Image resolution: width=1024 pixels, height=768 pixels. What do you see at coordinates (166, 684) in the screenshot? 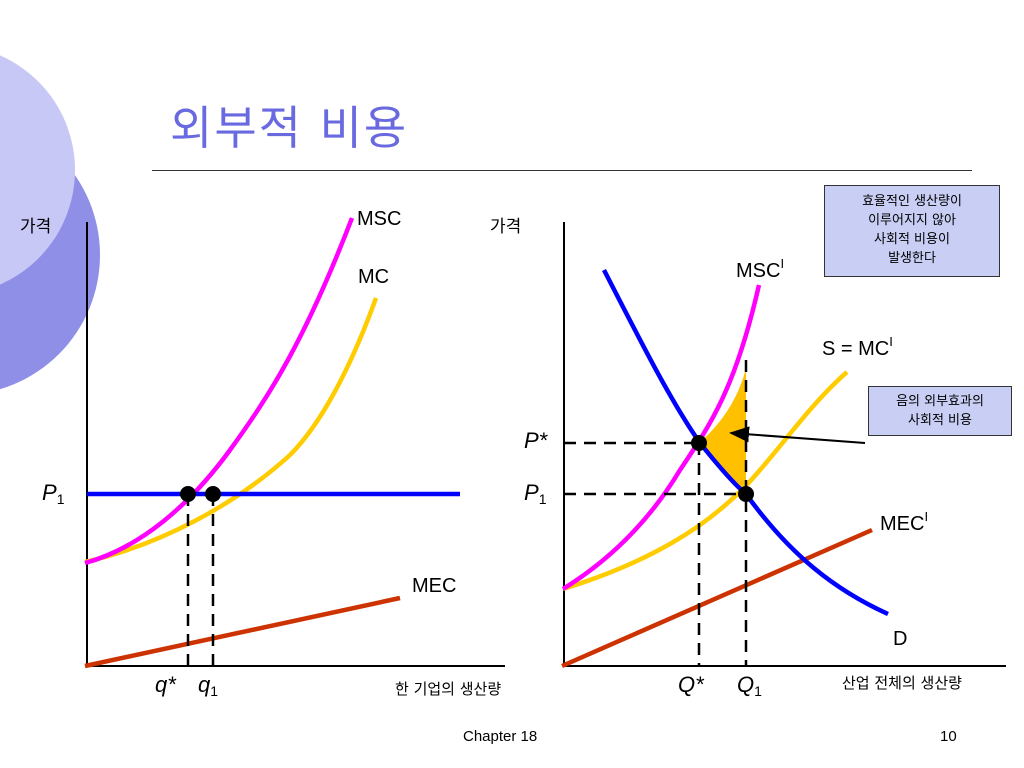
I see `left-q-star-label: q*` at bounding box center [166, 684].